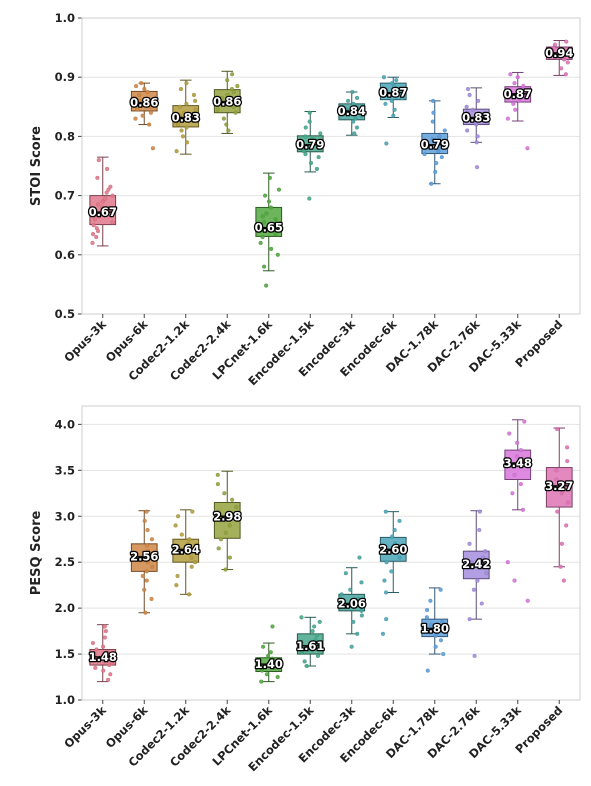 Image resolution: width=591 pixels, height=786 pixels. Describe the element at coordinates (186, 549) in the screenshot. I see `median-value-label: 2.64` at that location.